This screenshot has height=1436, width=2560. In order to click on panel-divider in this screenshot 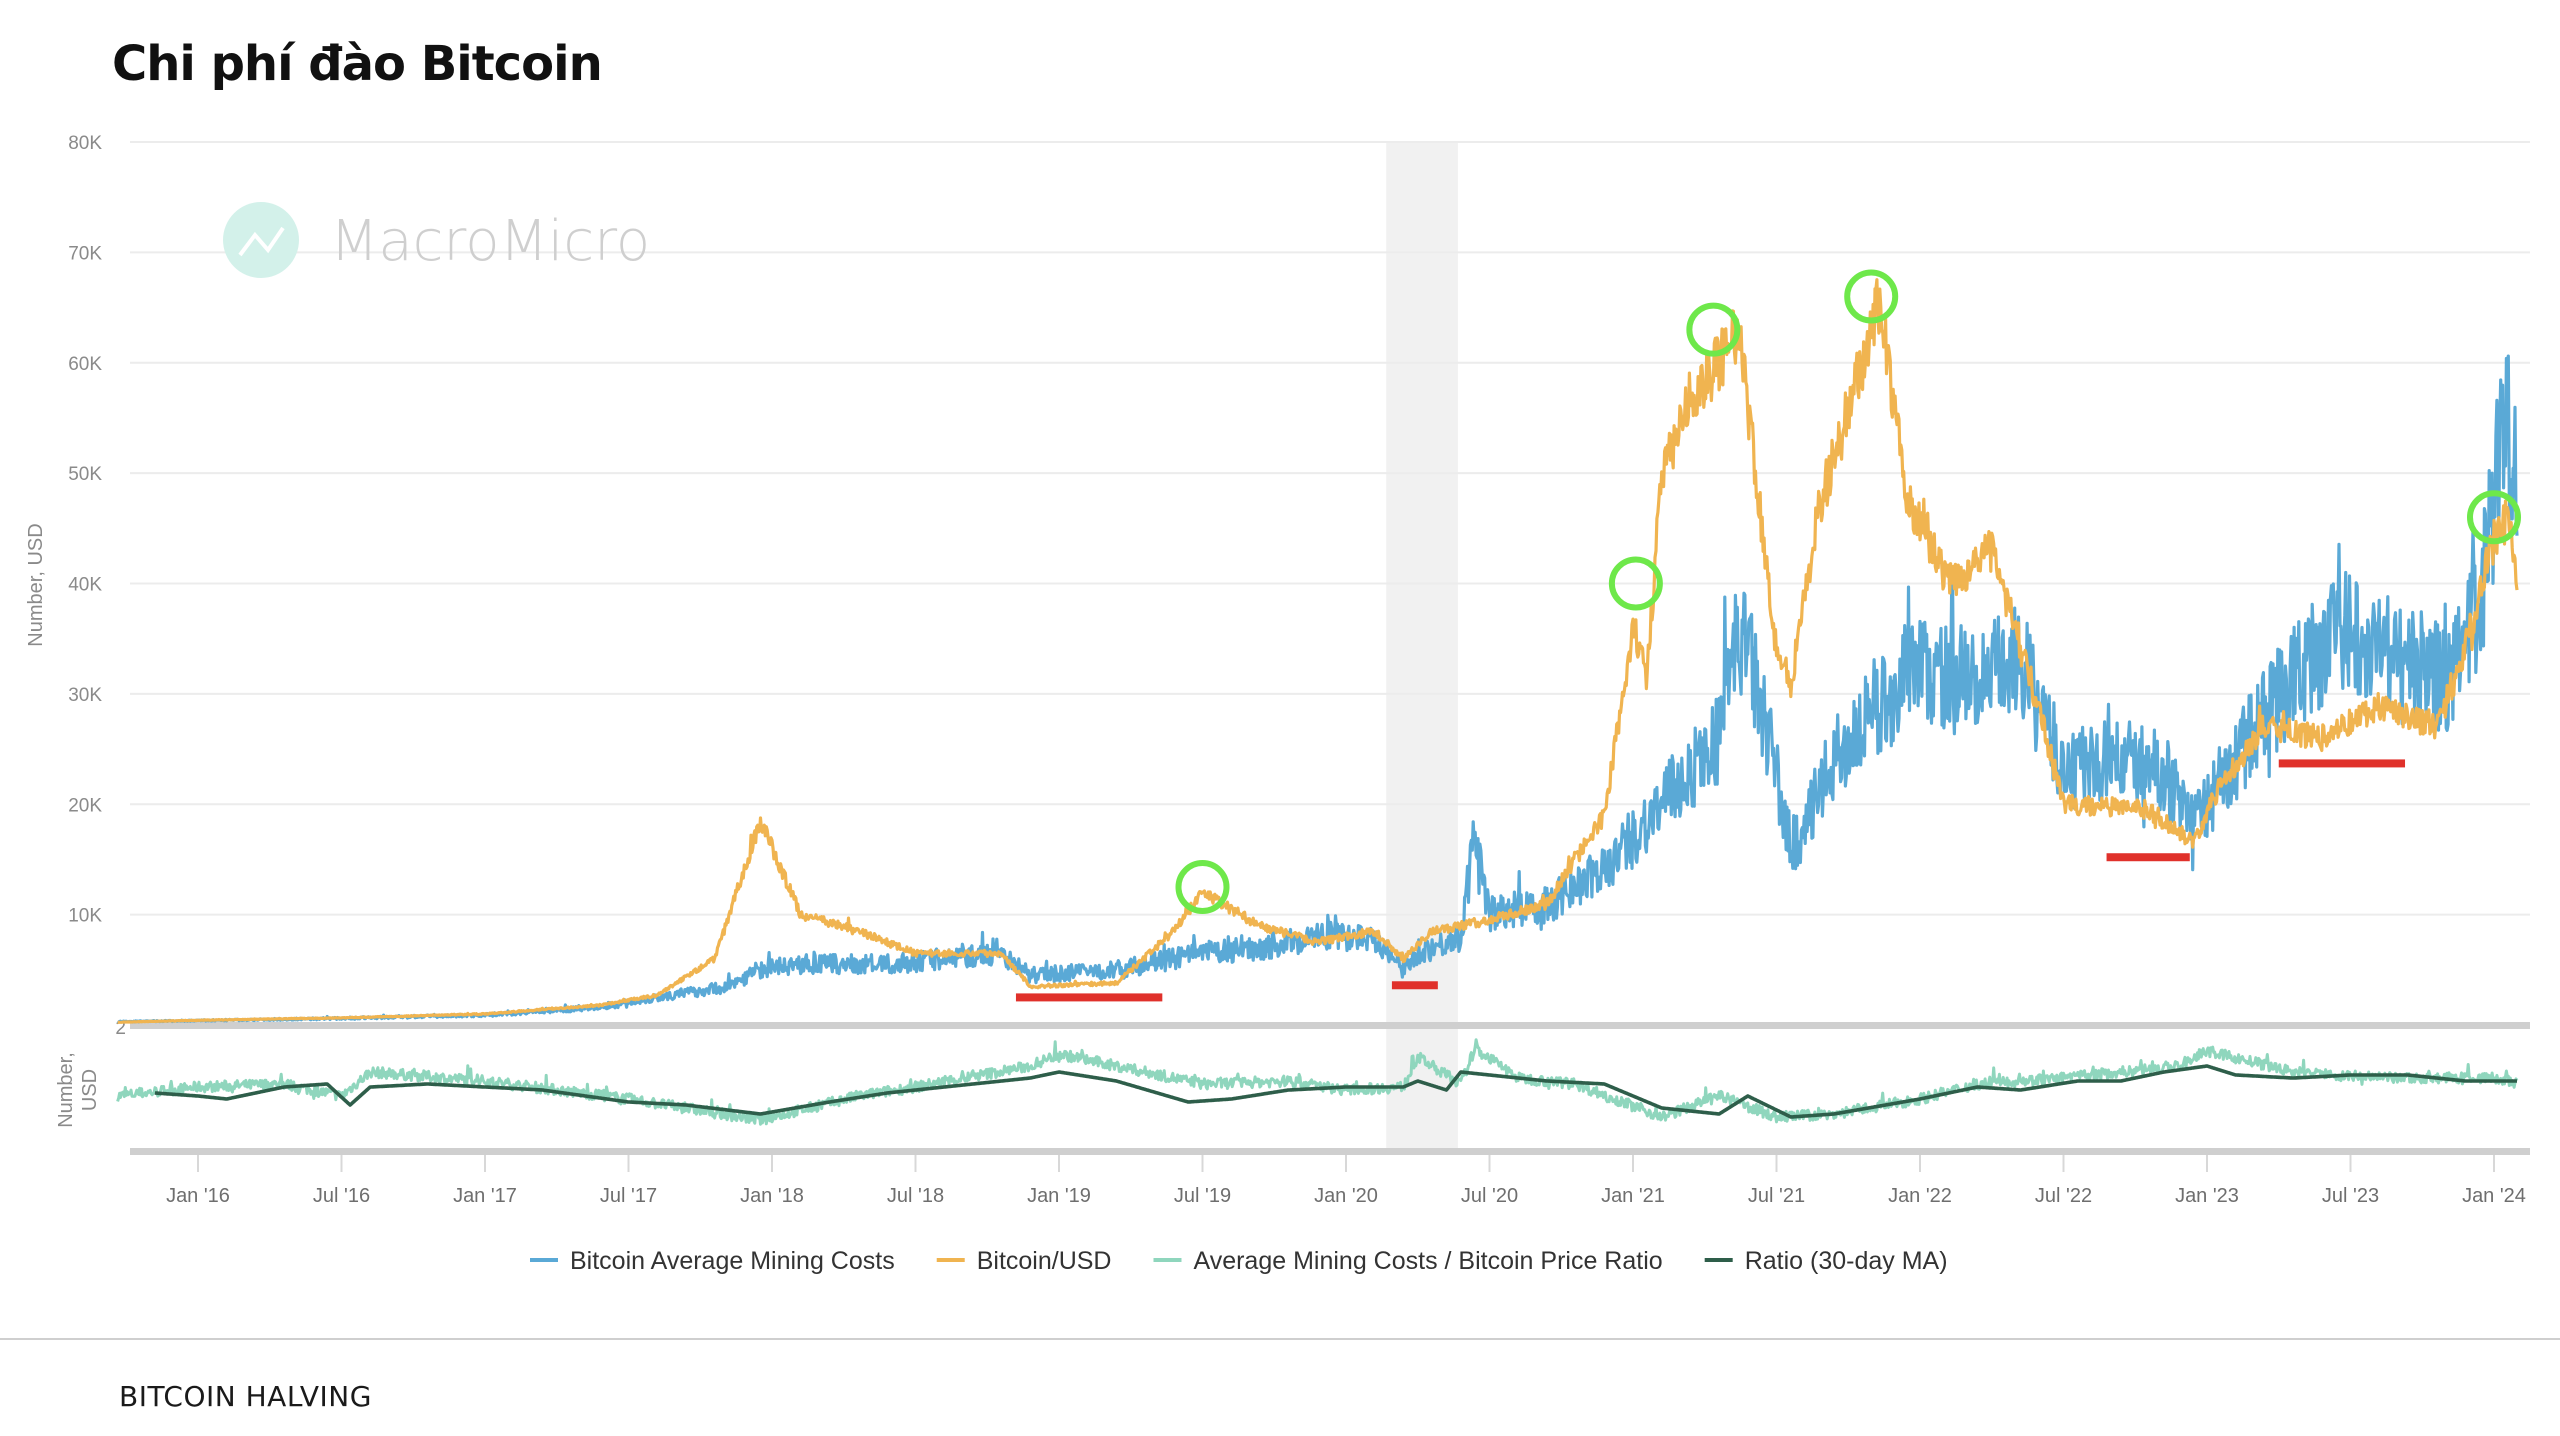, I will do `click(1330, 1025)`.